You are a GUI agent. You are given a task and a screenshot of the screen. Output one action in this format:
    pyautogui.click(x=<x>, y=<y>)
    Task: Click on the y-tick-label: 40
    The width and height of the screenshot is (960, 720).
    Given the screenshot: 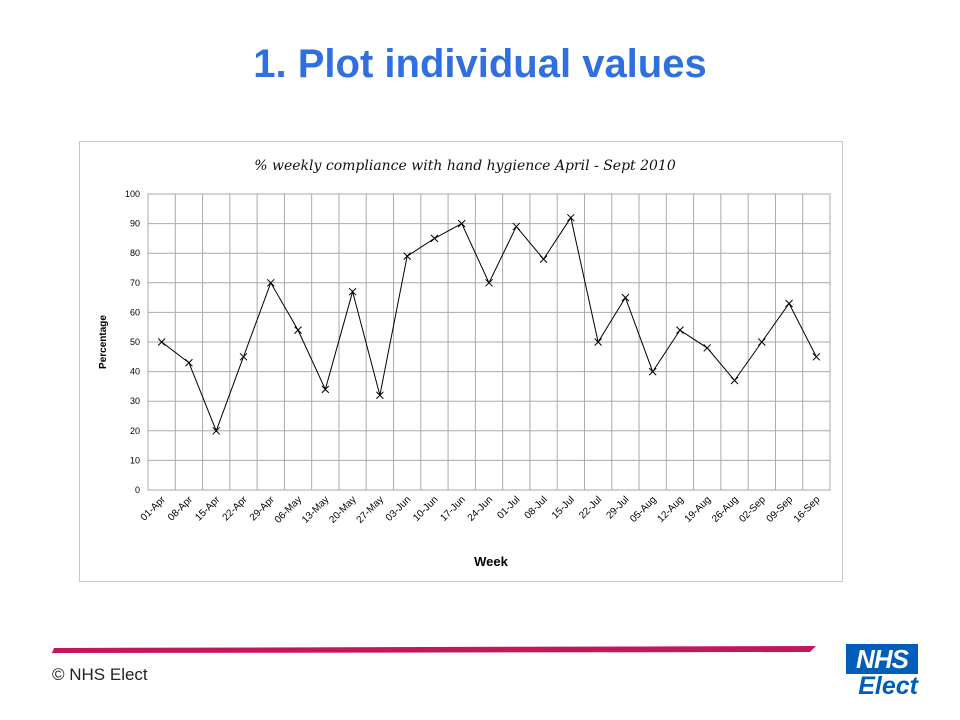 What is the action you would take?
    pyautogui.click(x=135, y=372)
    